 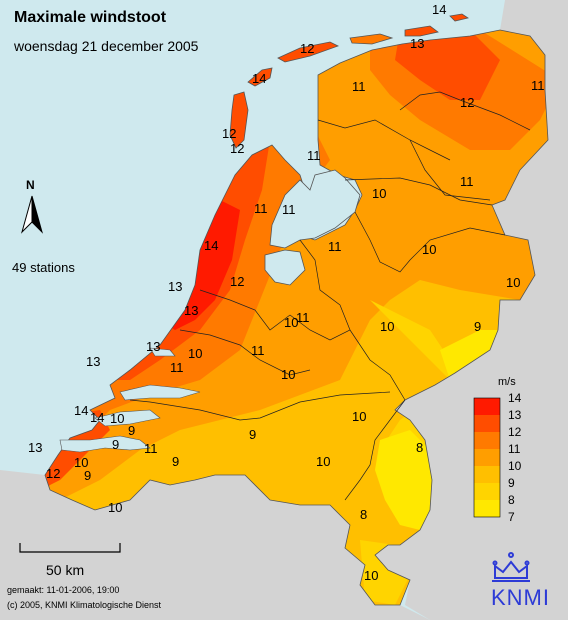 What do you see at coordinates (90, 17) in the screenshot?
I see `map-title: Maximale windstoot` at bounding box center [90, 17].